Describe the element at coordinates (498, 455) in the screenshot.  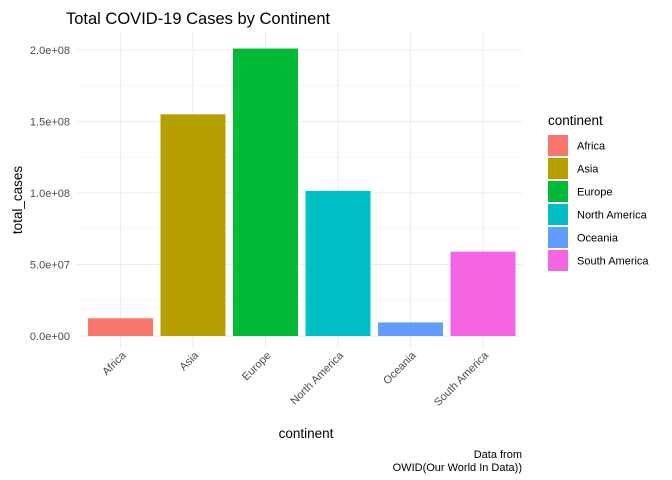
I see `caption-line-1: Data from` at that location.